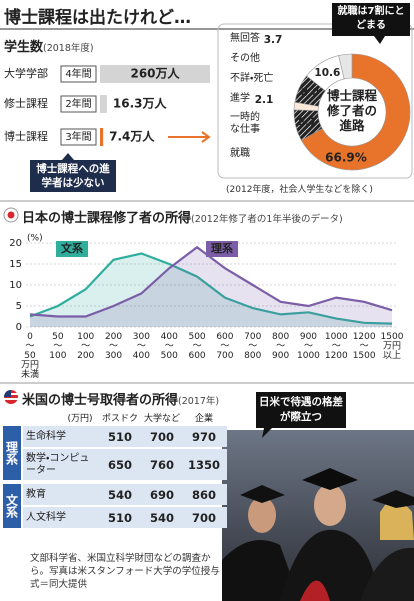 Image resolution: width=414 pixels, height=601 pixels. Describe the element at coordinates (68, 48) in the screenshot. I see `section-subtitle: (2018年度)` at that location.